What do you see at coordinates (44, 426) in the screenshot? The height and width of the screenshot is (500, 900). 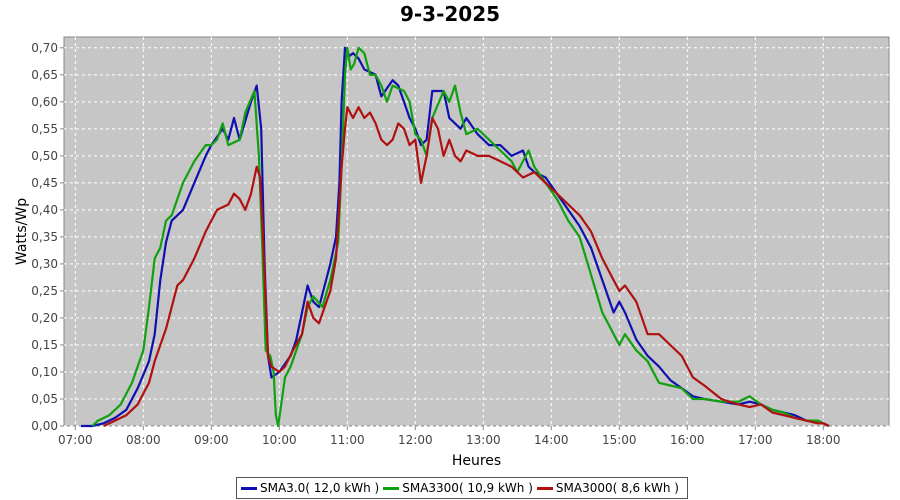 I see `y-tick-label: 0,00` at bounding box center [44, 426].